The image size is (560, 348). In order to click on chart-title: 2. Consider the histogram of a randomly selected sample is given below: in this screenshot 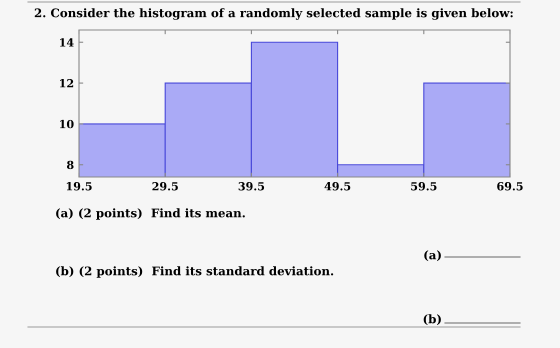, I will do `click(273, 14)`.